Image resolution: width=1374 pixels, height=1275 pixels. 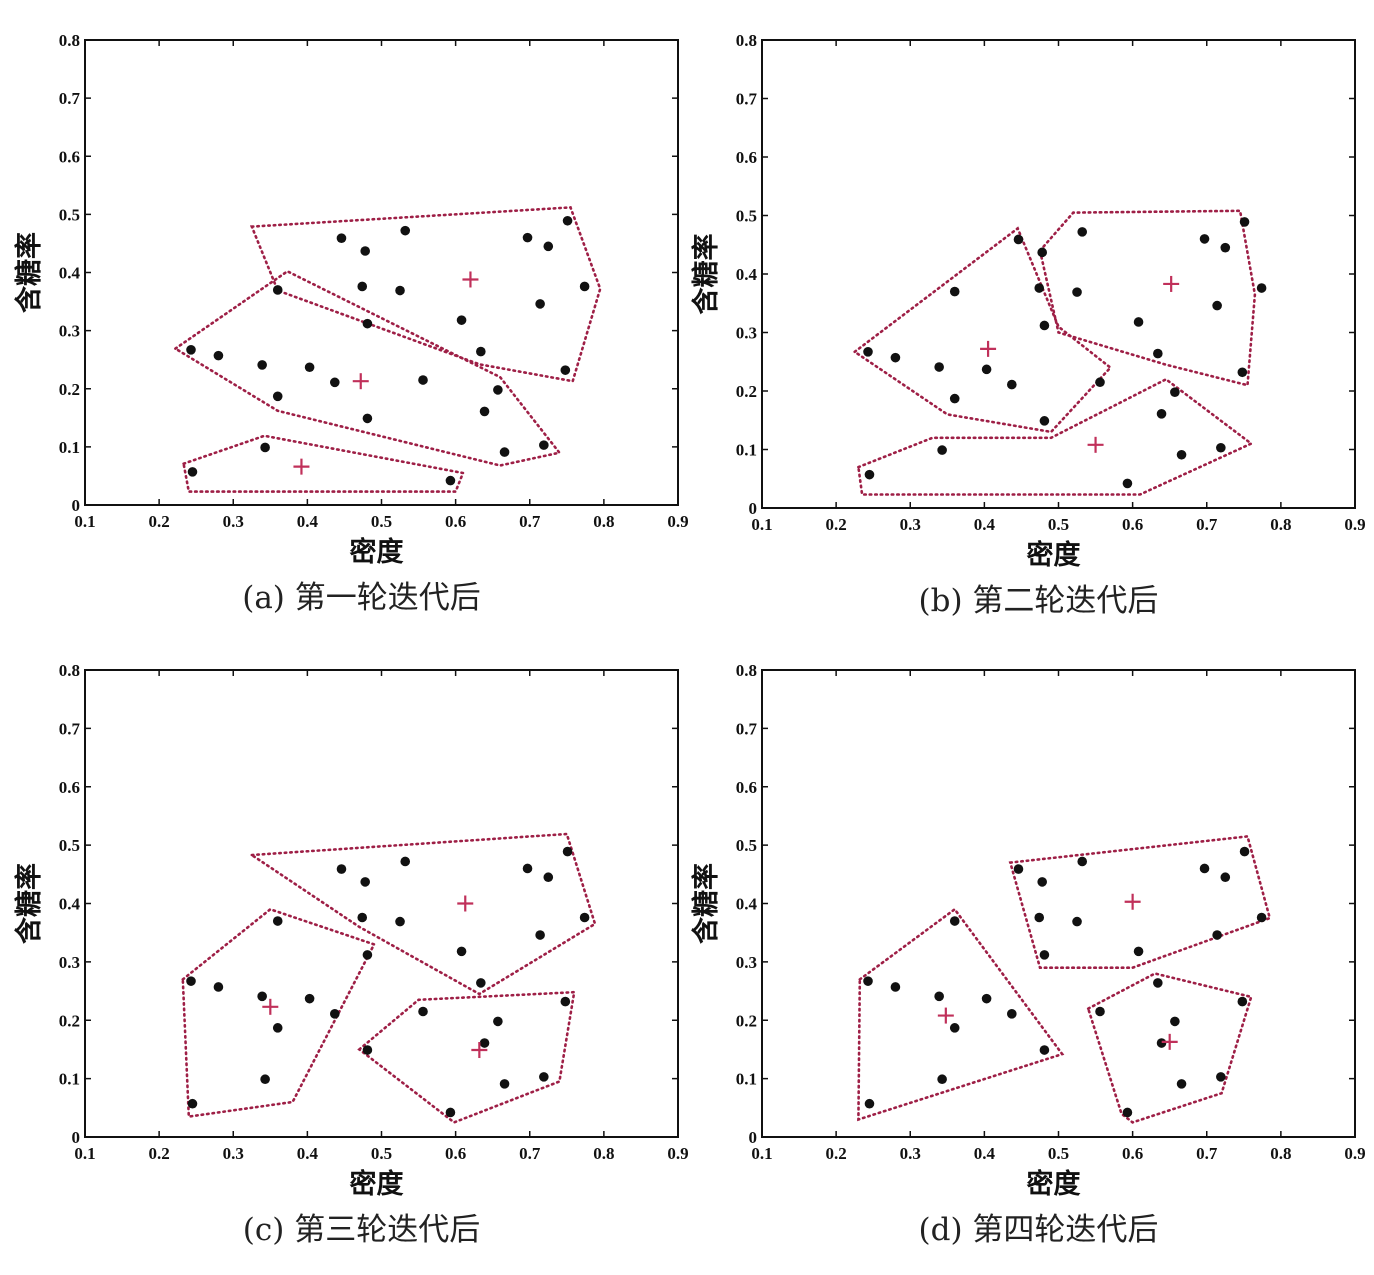 I want to click on y-tick-label: 0.7, so click(x=70, y=728).